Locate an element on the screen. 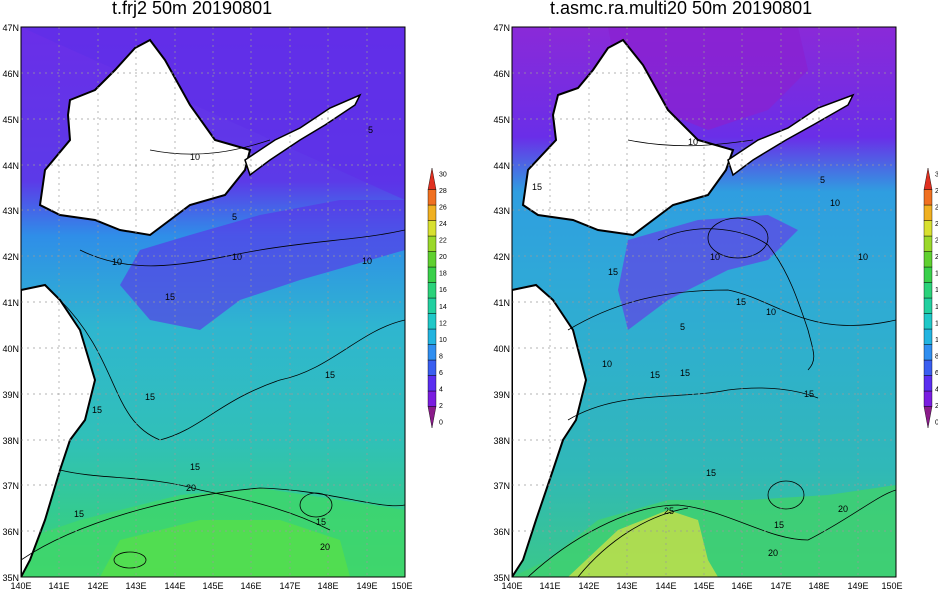 This screenshot has width=938, height=591. contour-label: 20 is located at coordinates (191, 488).